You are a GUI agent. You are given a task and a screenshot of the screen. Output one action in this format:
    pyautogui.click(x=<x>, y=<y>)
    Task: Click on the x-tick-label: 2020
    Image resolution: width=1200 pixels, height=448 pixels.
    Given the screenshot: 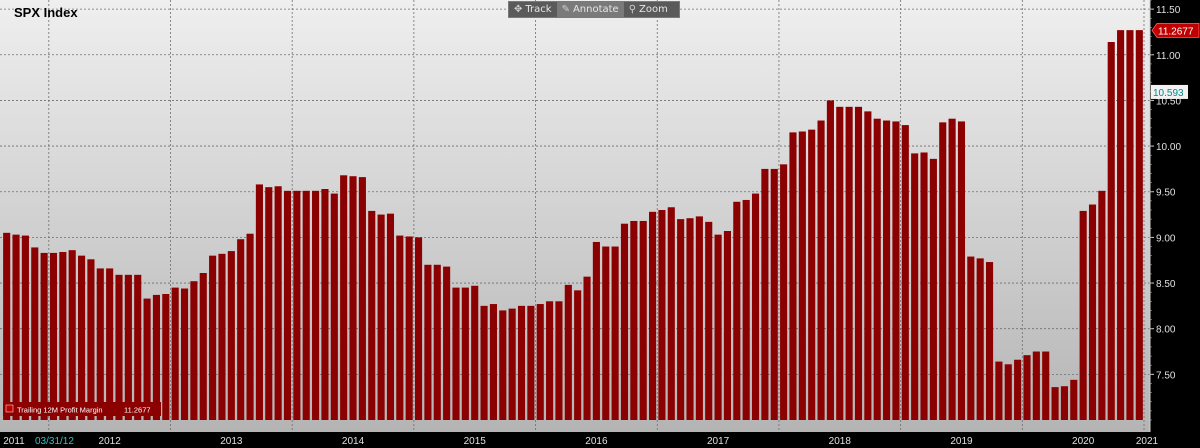 What is the action you would take?
    pyautogui.click(x=1083, y=441)
    